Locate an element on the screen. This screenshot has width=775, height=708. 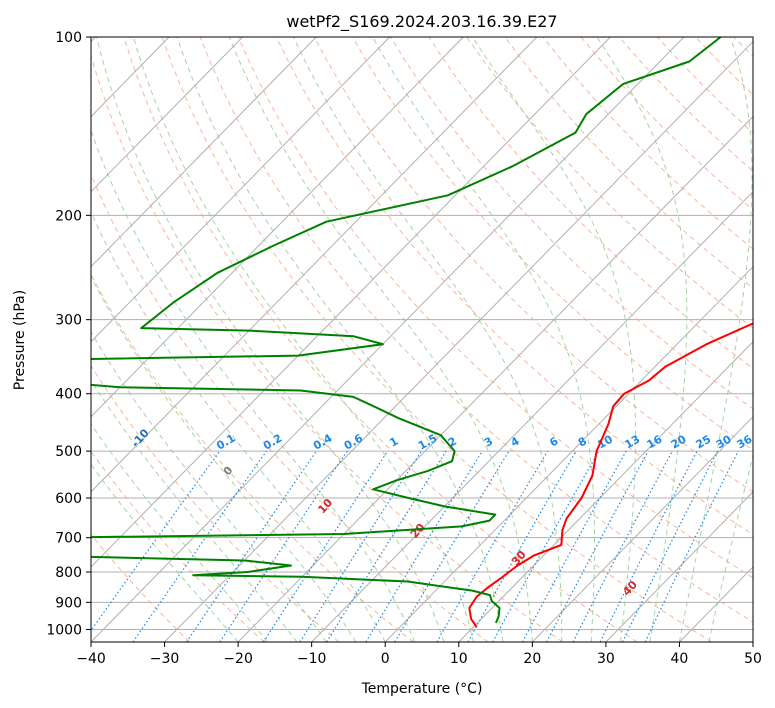
x-axis: −40 −30 −20 −10 0 10 20 30 40 50 is located at coordinates (419, 654).